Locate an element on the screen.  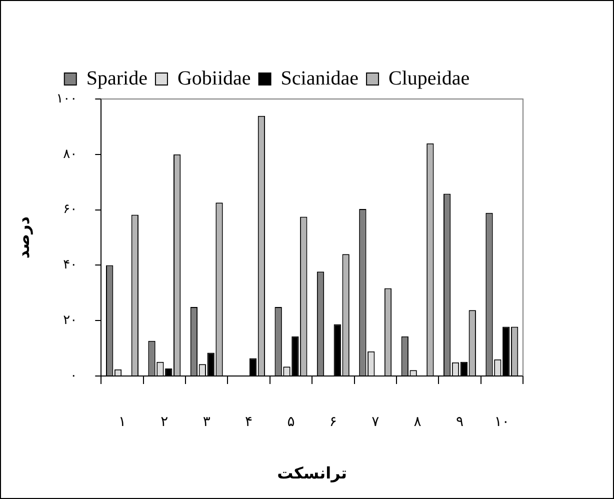
legend-label: Clupeidae is located at coordinates (429, 78).